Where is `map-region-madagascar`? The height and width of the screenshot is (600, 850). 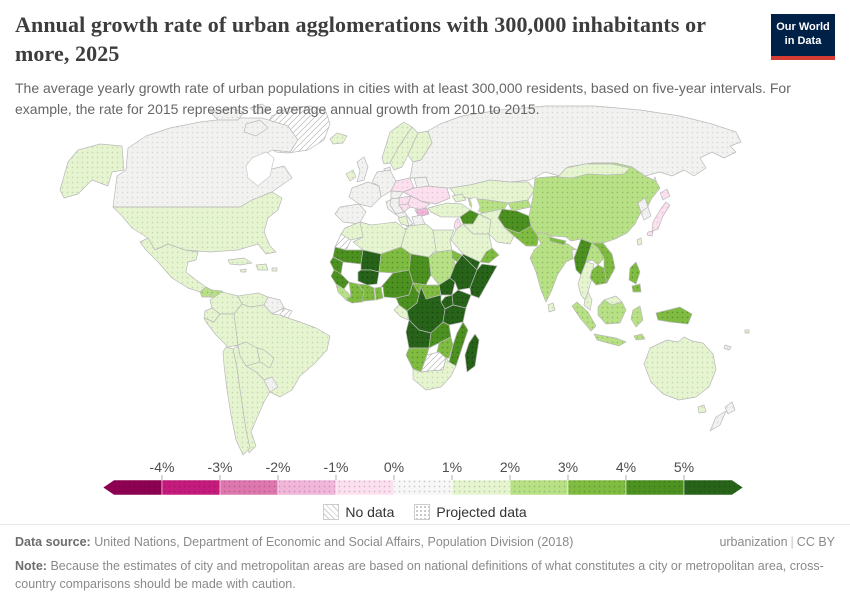 map-region-madagascar is located at coordinates (472, 353).